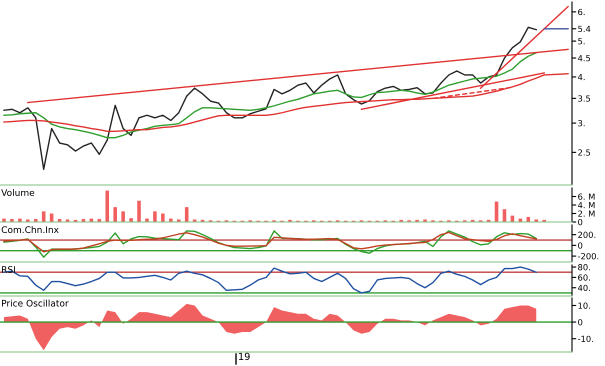  Describe the element at coordinates (585, 339) in the screenshot. I see `y-tick-label: -10.` at that location.